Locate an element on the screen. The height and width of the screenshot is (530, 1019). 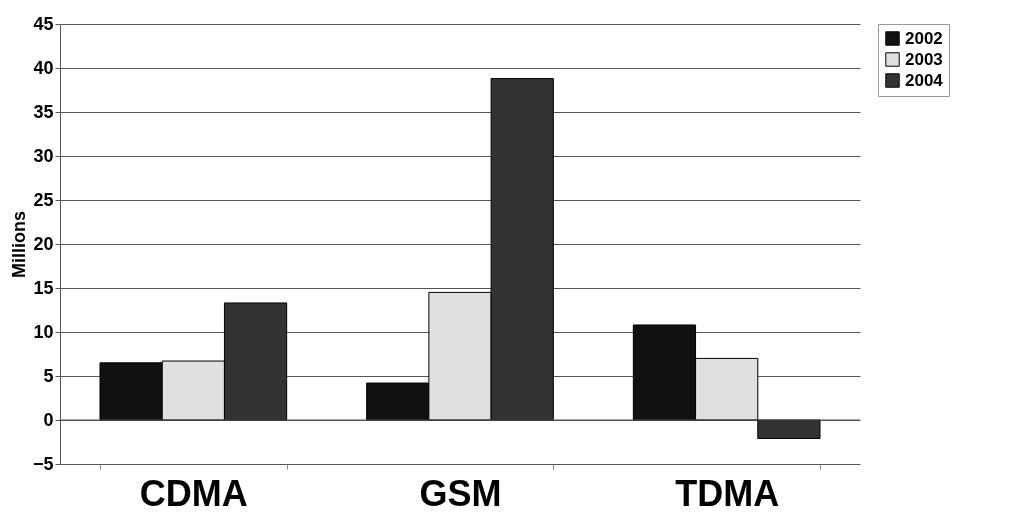
x-tick-label: TDMA is located at coordinates (727, 493).